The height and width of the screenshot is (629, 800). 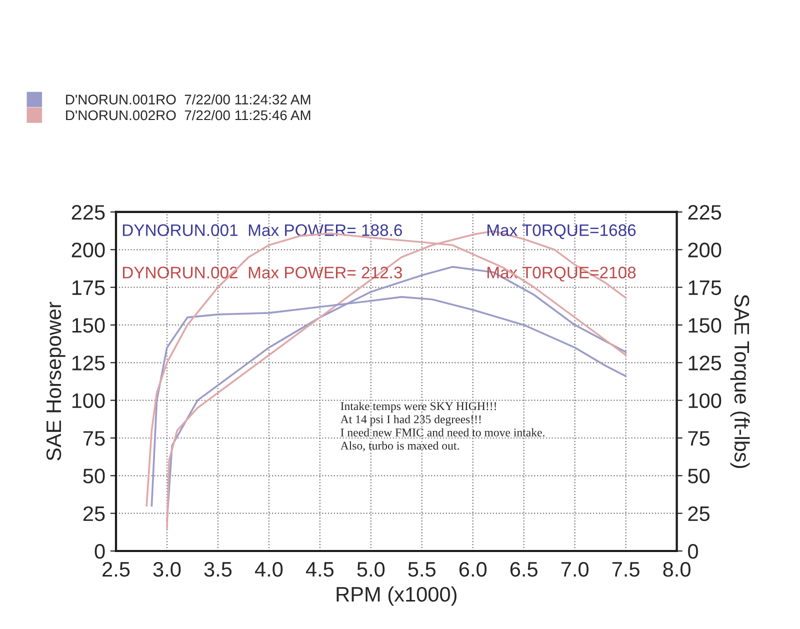 What do you see at coordinates (705, 288) in the screenshot?
I see `y2-tick-label: 175` at bounding box center [705, 288].